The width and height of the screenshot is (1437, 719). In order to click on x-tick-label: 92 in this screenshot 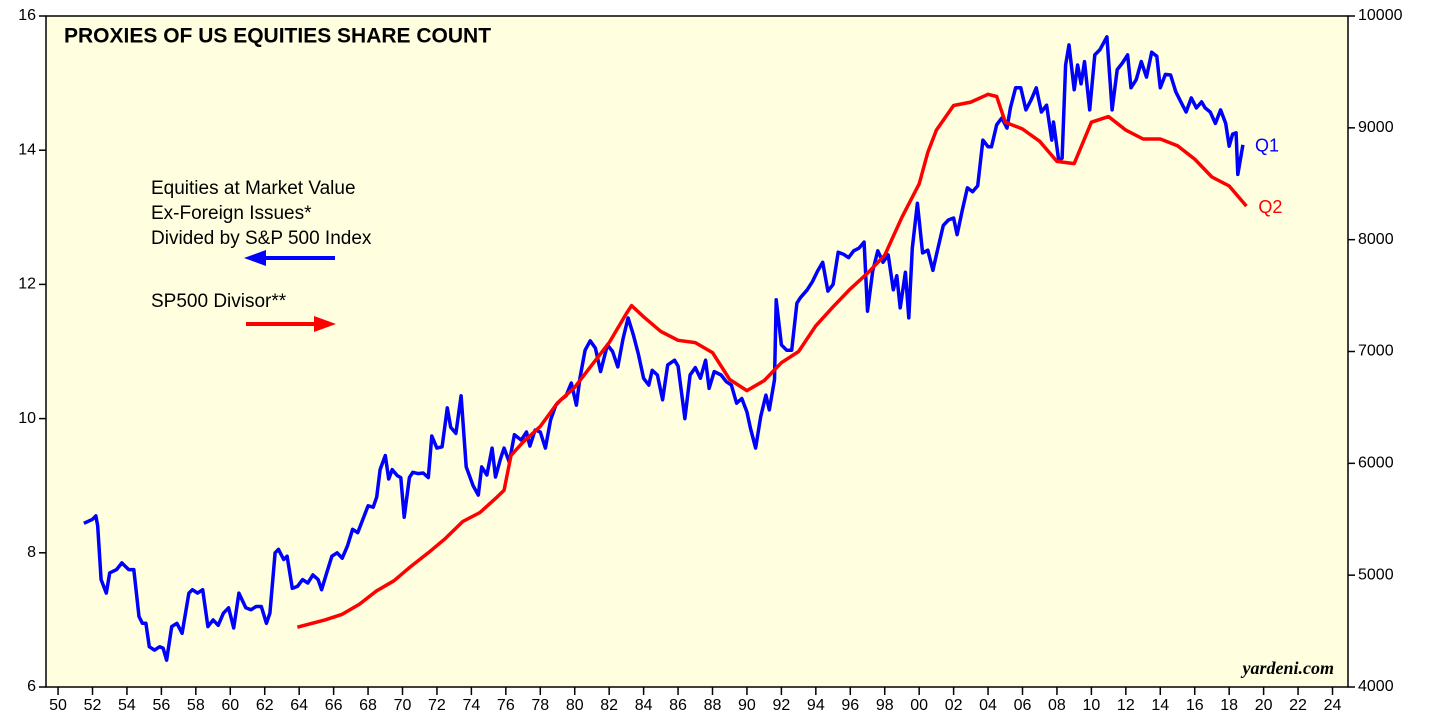, I will do `click(781, 705)`.